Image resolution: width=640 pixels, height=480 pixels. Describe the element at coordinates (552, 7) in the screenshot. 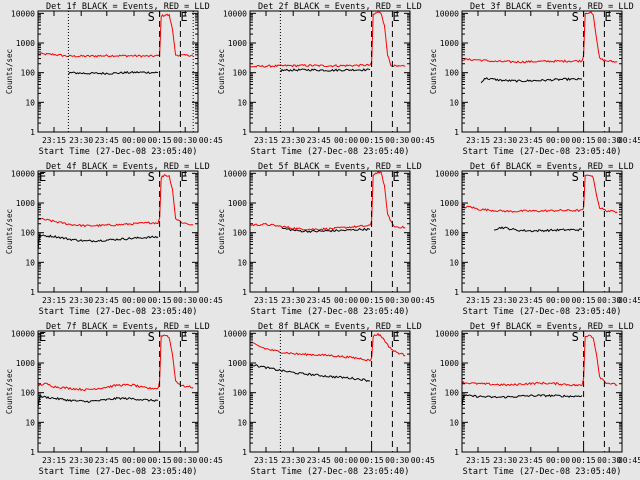

I see `chart-title: Det 3f BLACK = Events, RED = LLD` at that location.